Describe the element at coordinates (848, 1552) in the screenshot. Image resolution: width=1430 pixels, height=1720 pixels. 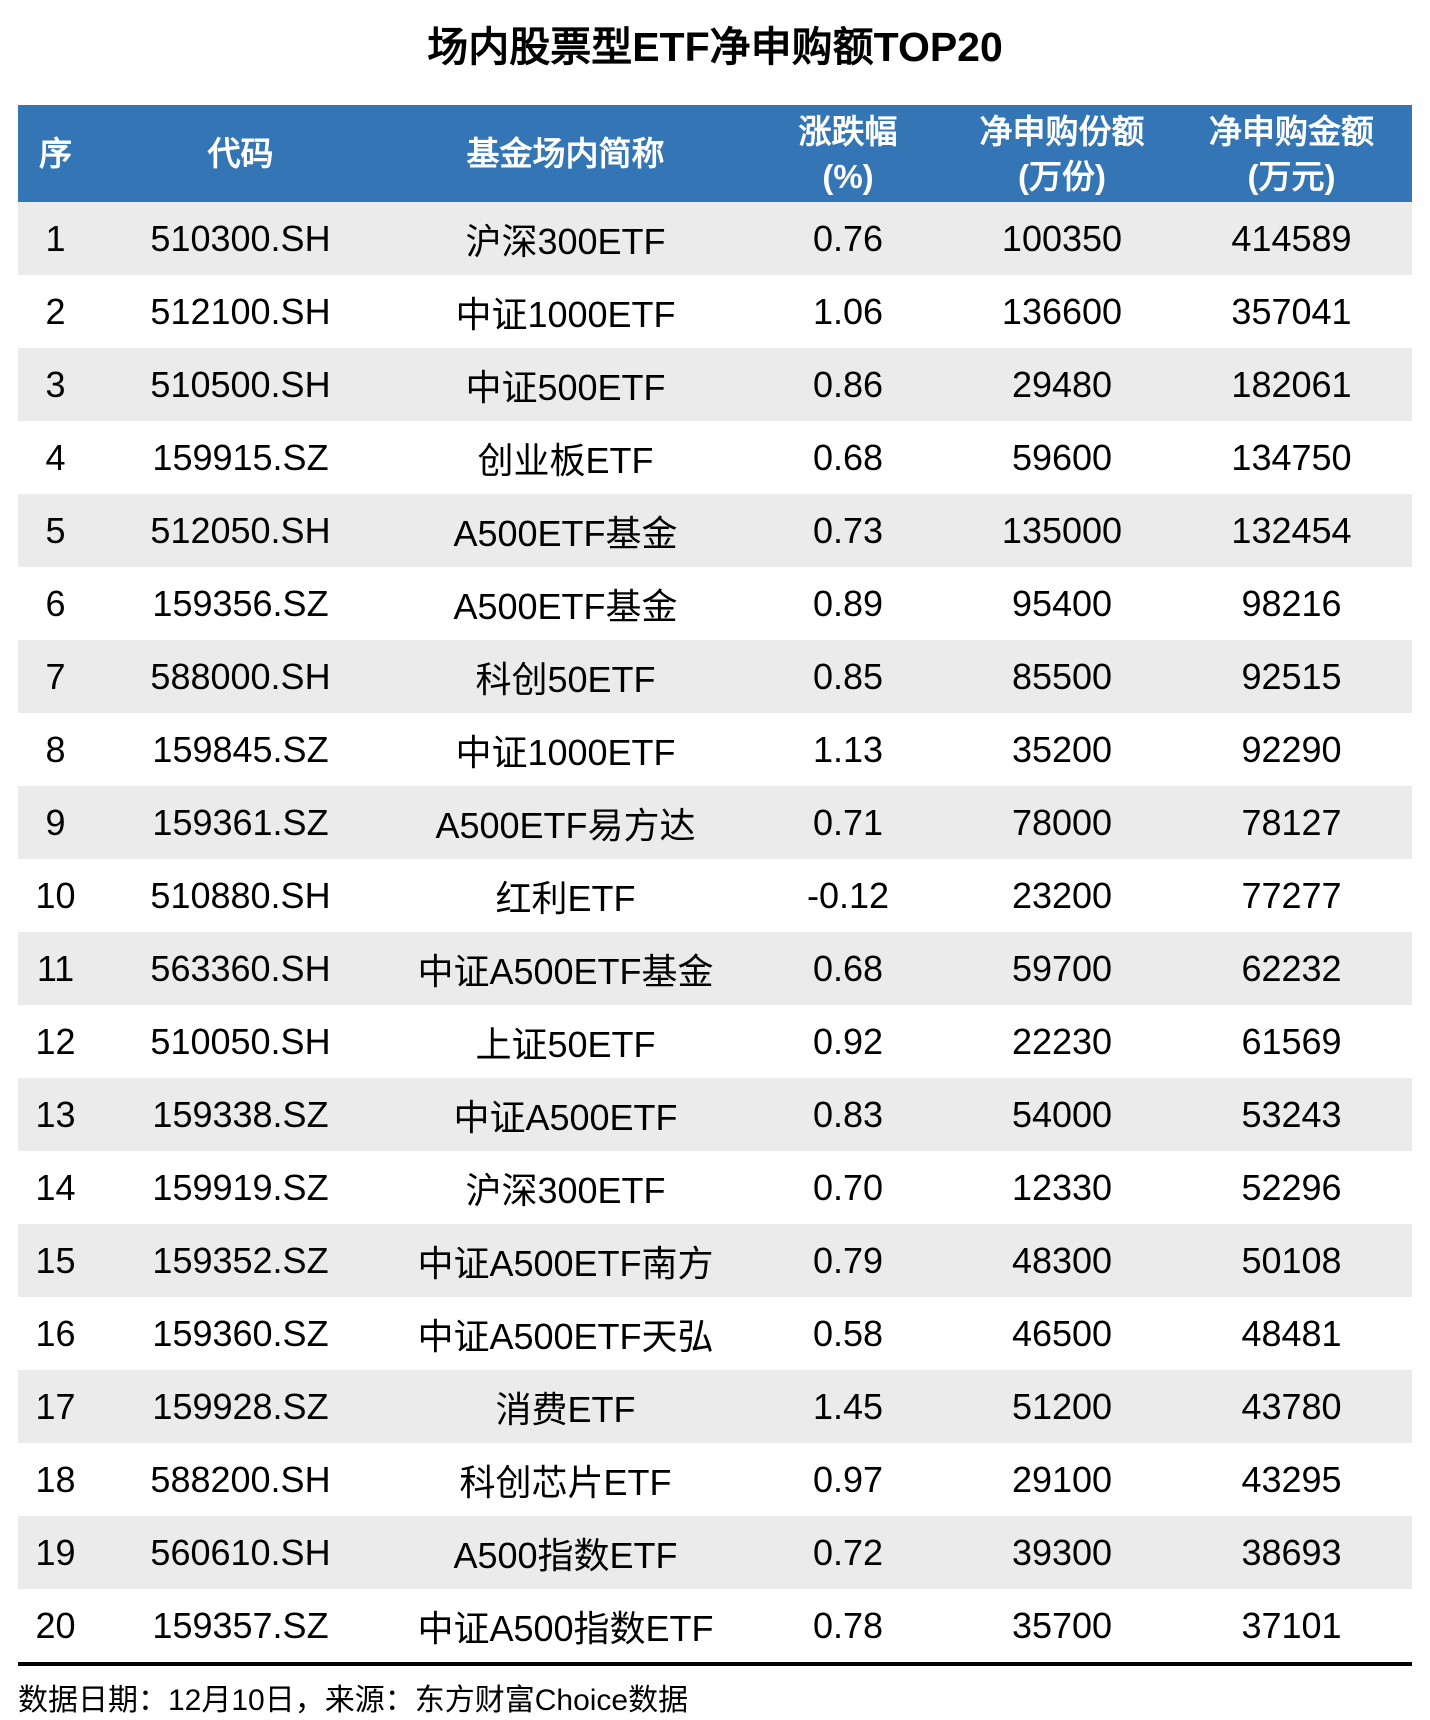
I see `cell-change-pct: 0.72` at that location.